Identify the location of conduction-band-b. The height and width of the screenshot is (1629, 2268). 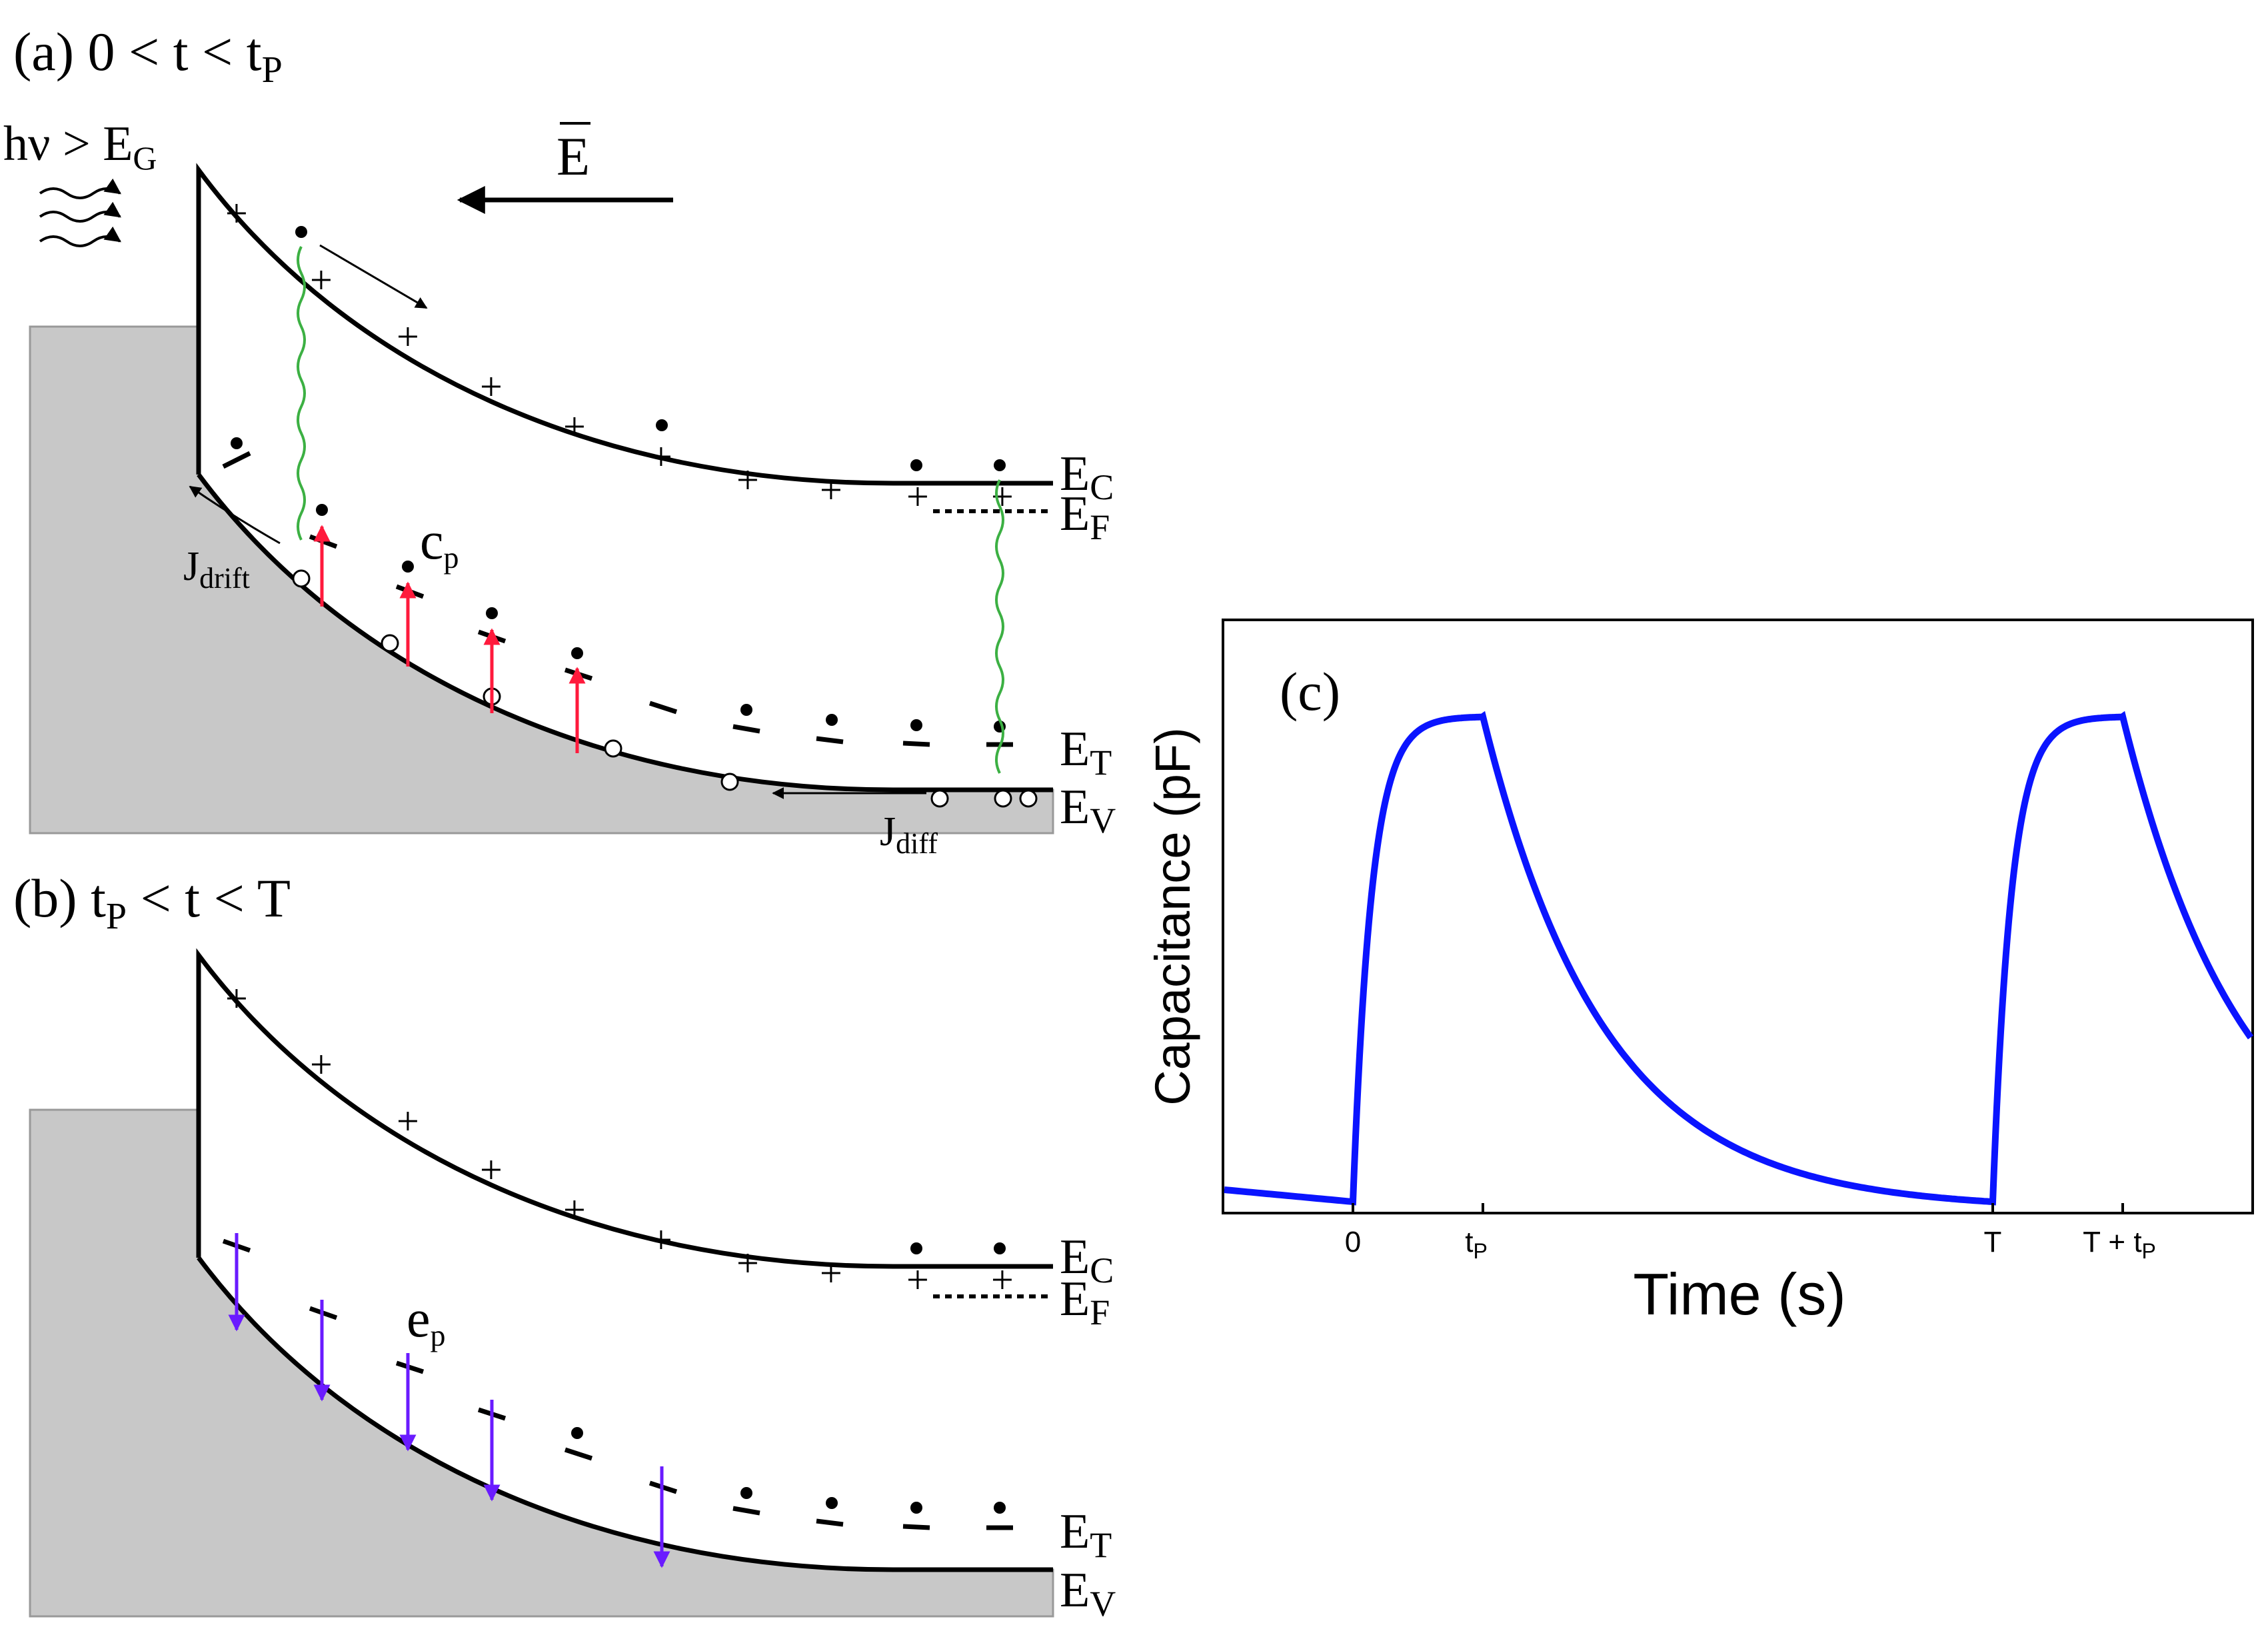
(624, 1108).